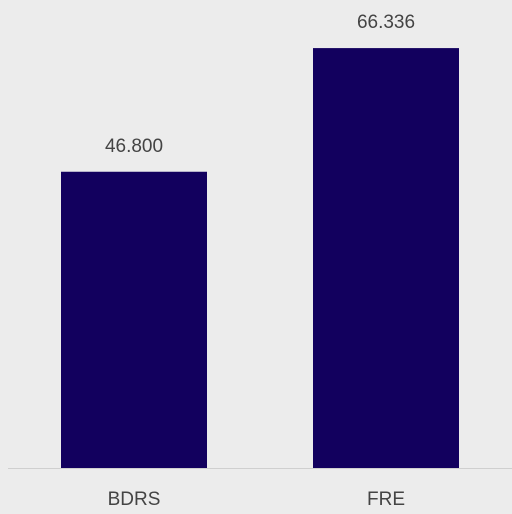 The width and height of the screenshot is (512, 514). Describe the element at coordinates (134, 499) in the screenshot. I see `x-tick-label: BDRS` at that location.